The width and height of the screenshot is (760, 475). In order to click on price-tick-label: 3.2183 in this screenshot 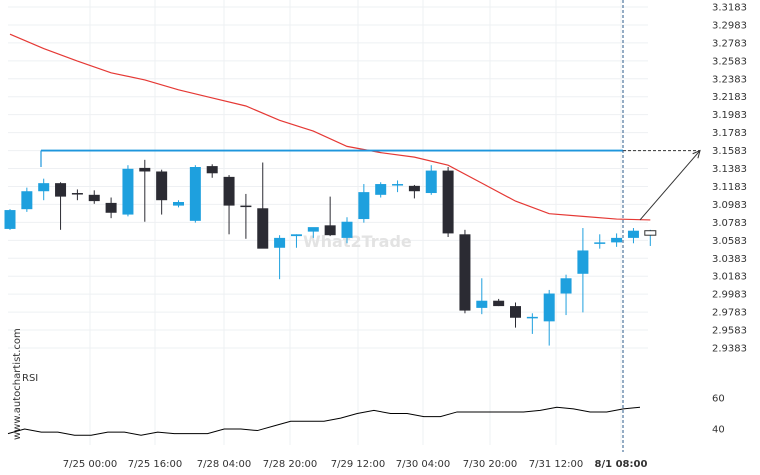, I will do `click(729, 97)`.